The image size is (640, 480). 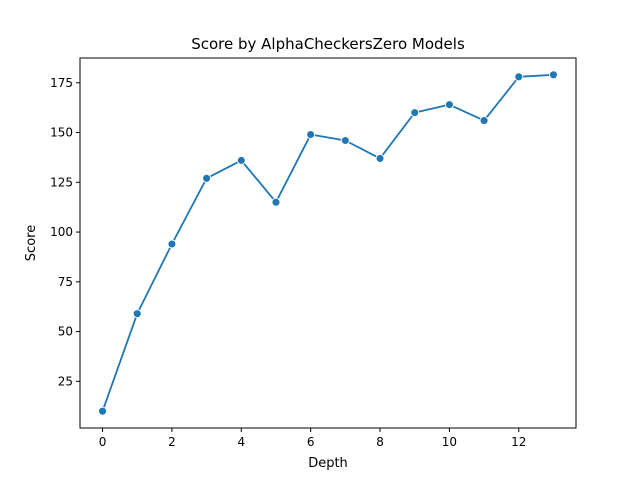 I want to click on y-tick-label: 175, so click(x=61, y=83).